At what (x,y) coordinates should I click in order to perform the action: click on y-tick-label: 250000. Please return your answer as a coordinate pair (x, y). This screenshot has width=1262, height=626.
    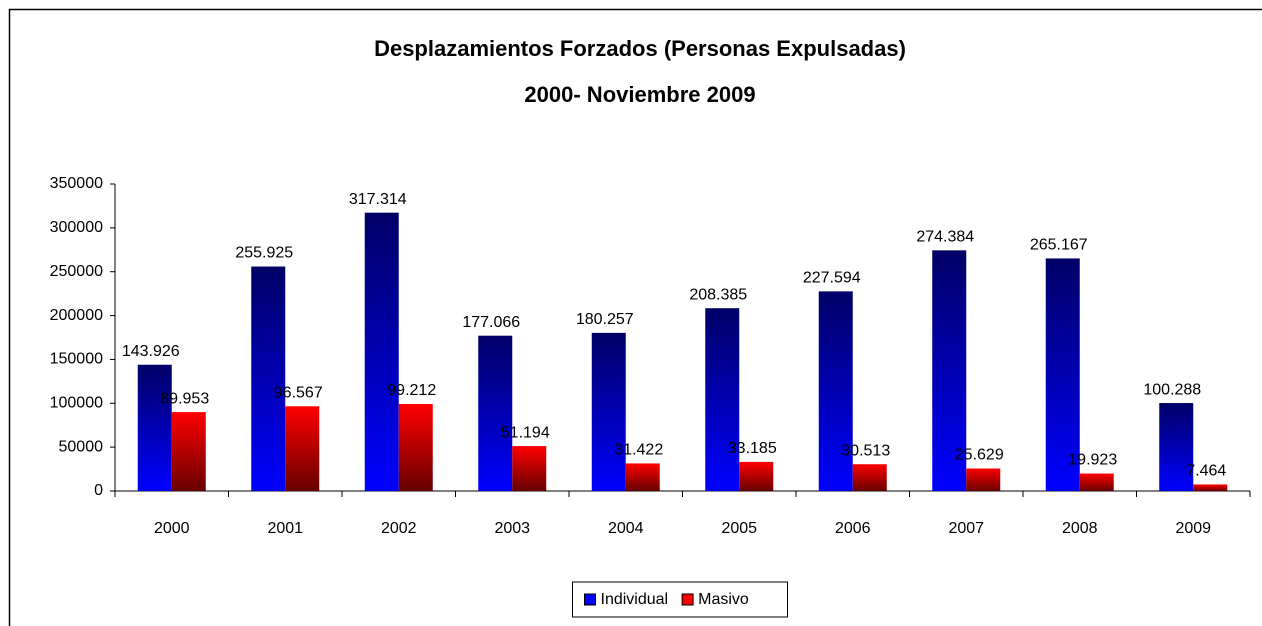
    Looking at the image, I should click on (76, 271).